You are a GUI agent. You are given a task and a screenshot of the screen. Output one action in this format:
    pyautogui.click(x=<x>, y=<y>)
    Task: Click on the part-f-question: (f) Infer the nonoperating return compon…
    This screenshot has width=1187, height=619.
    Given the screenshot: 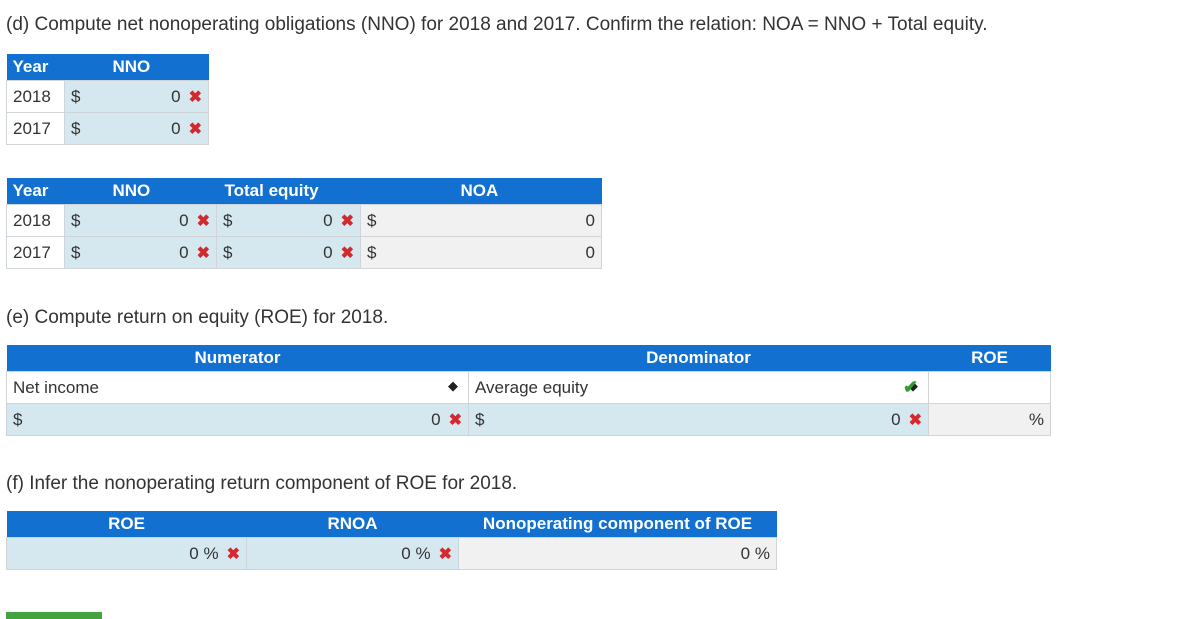 What is the action you would take?
    pyautogui.click(x=262, y=483)
    